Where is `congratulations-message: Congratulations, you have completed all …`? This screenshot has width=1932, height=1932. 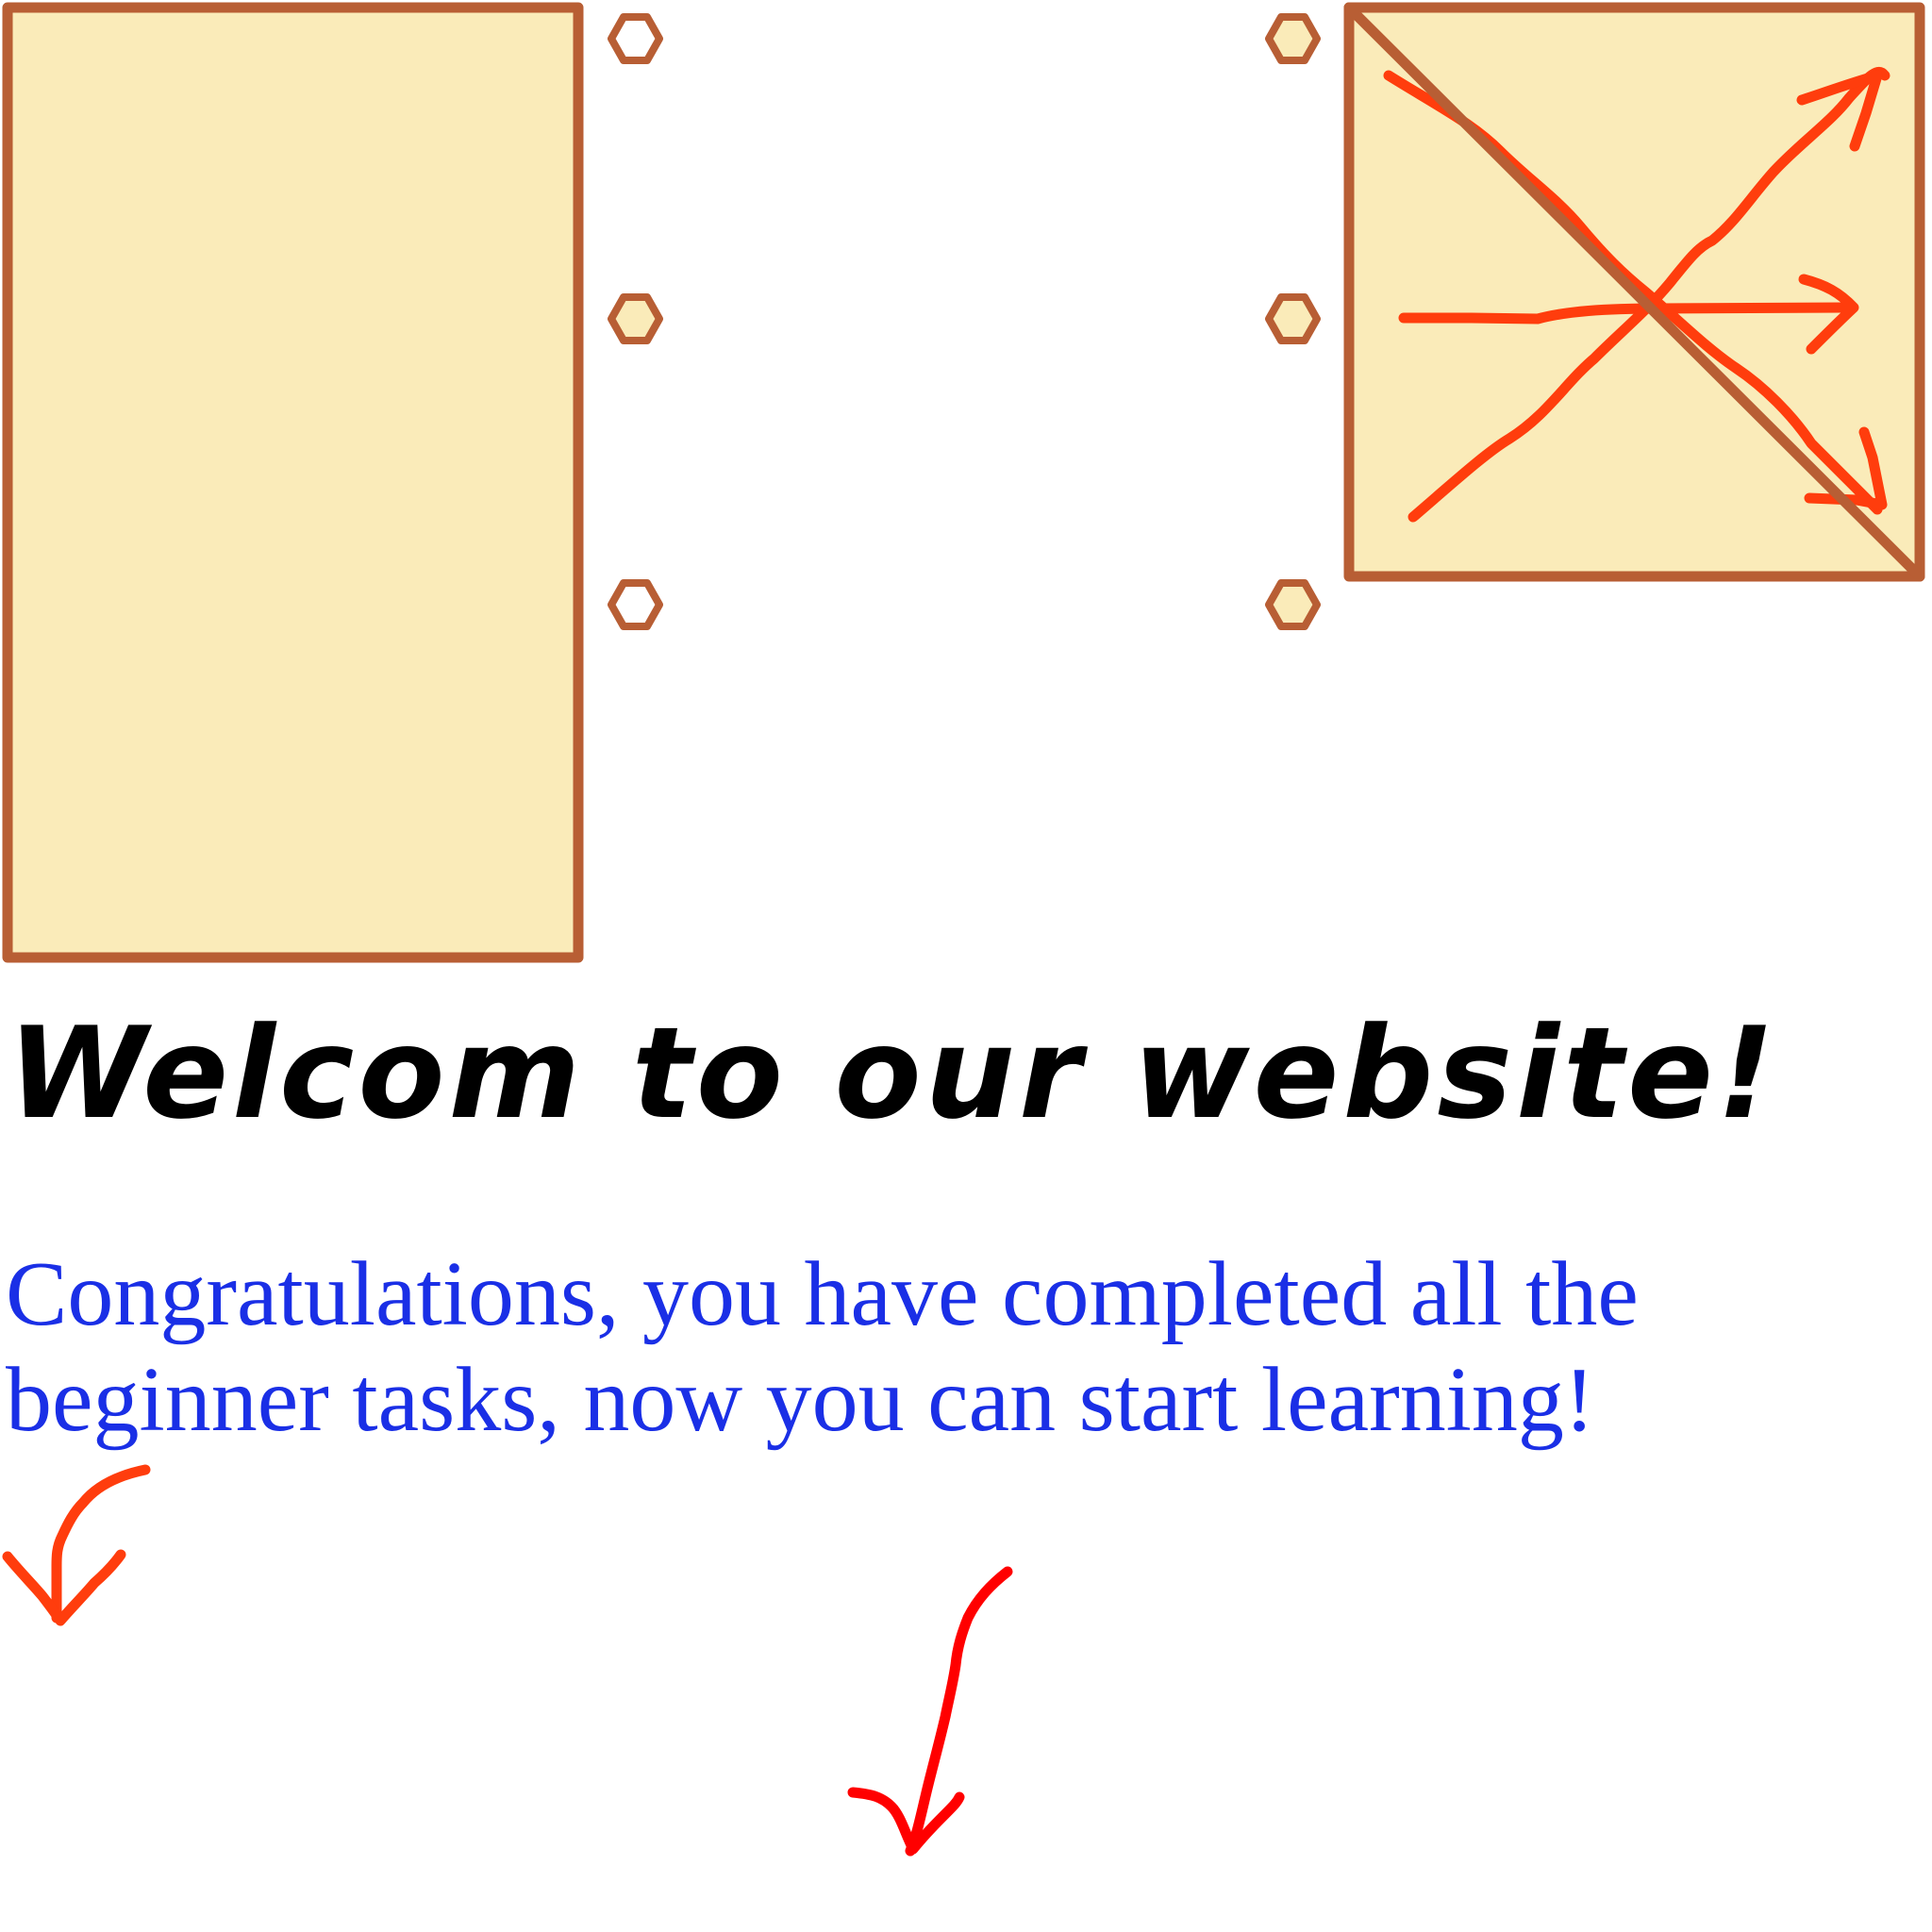 congratulations-message: Congratulations, you have completed all … is located at coordinates (822, 1347).